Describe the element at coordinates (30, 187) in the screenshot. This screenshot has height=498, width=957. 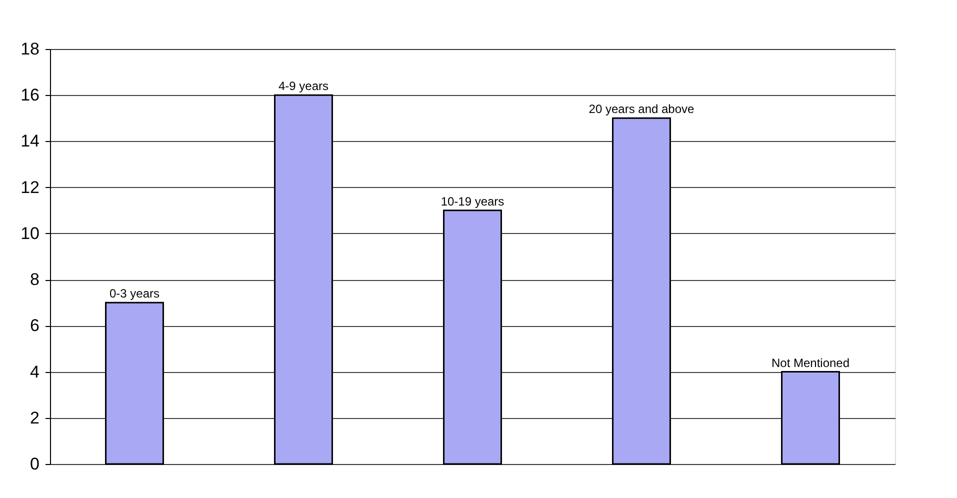
I see `y-tick-label: 12` at that location.